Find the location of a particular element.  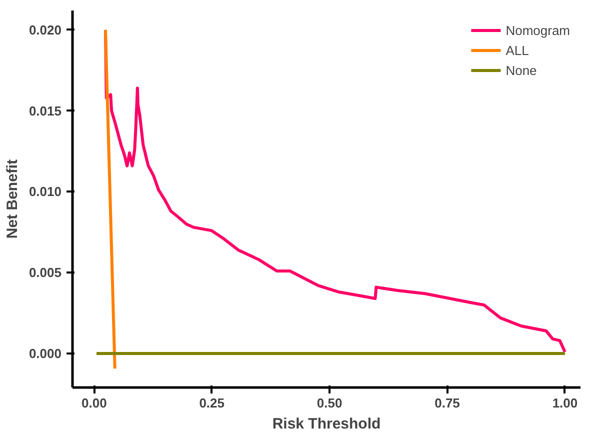

x-tick-label: 0.75 is located at coordinates (447, 403).